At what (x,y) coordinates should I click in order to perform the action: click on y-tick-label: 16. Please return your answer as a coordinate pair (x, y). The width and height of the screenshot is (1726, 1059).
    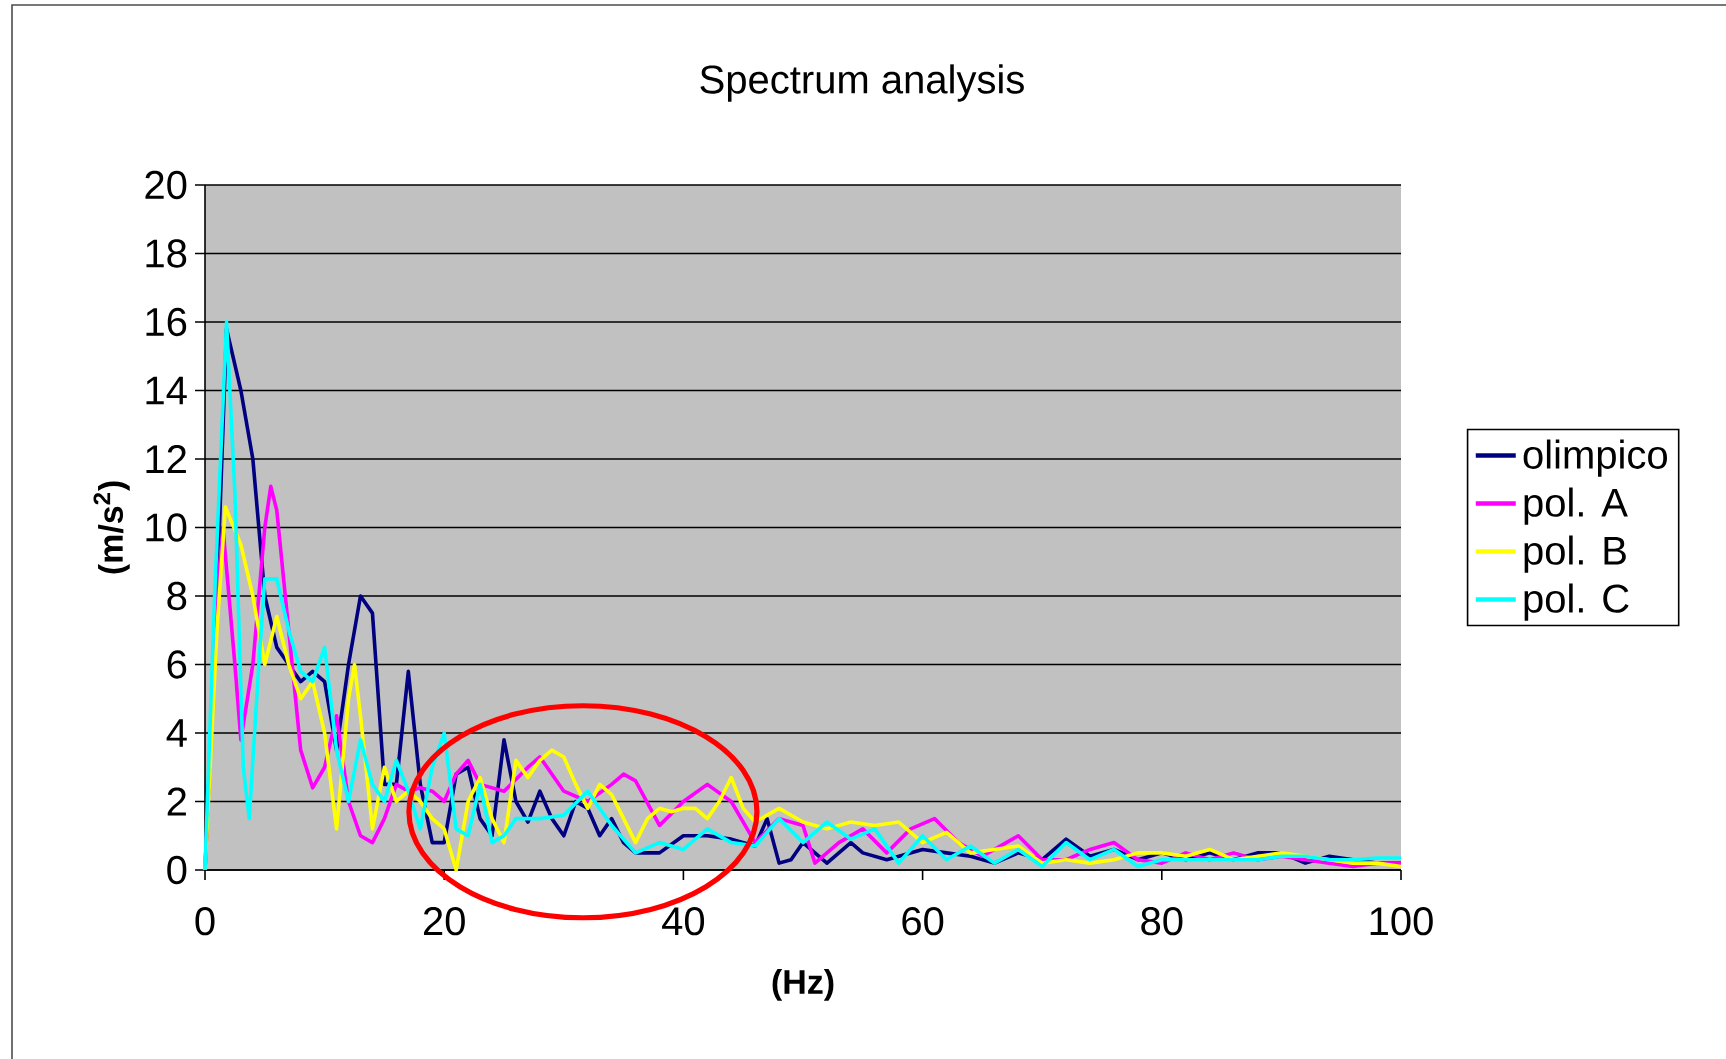
    Looking at the image, I should click on (166, 322).